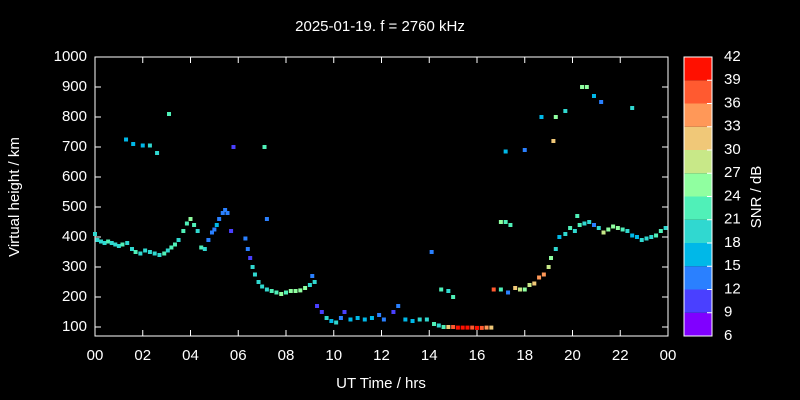 The image size is (800, 400). What do you see at coordinates (142, 355) in the screenshot?
I see `x-tick-label: 02` at bounding box center [142, 355].